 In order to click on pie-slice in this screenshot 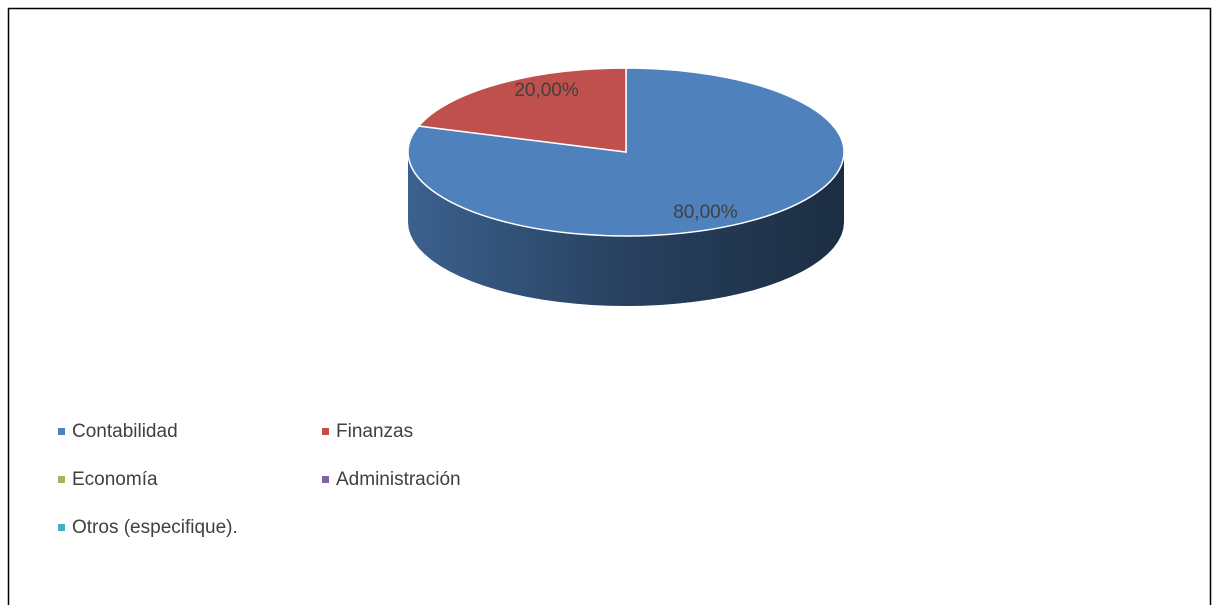, I will do `click(522, 110)`.